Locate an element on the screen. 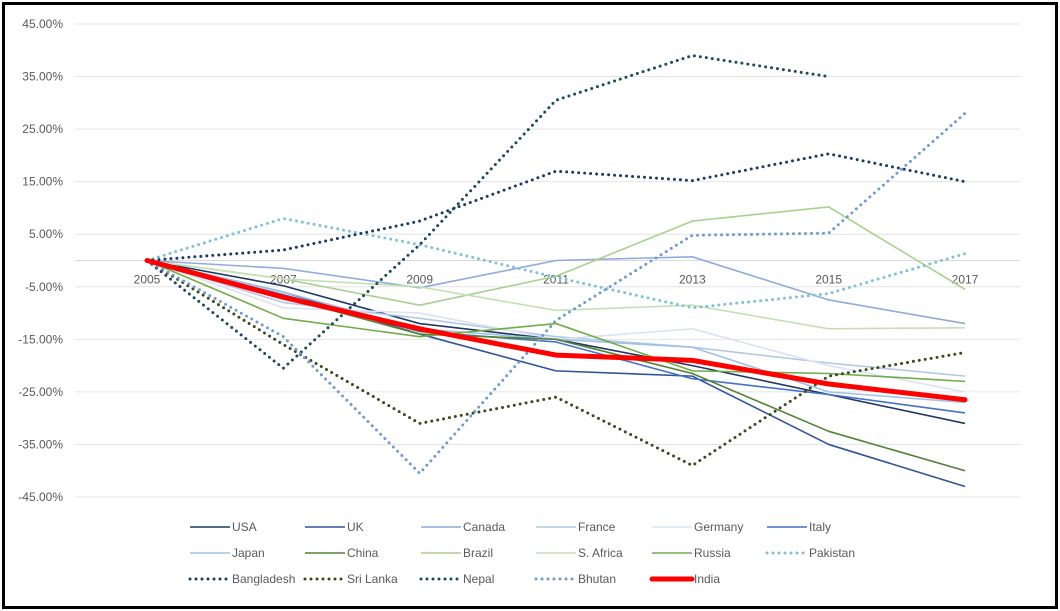 This screenshot has height=611, width=1060. legend-item: Canada is located at coordinates (463, 527).